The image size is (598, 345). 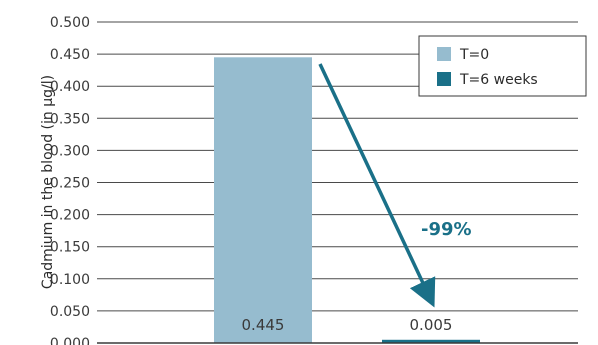 I want to click on y-tick-label: 0.200, so click(x=70, y=216).